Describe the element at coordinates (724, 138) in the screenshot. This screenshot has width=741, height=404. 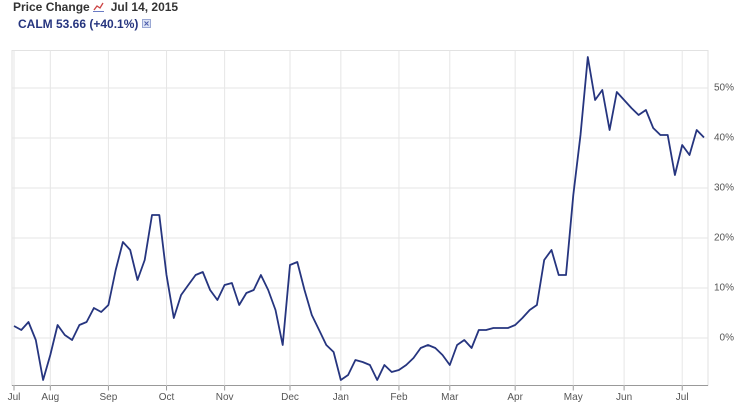
I see `y-tick-label: 40%` at that location.